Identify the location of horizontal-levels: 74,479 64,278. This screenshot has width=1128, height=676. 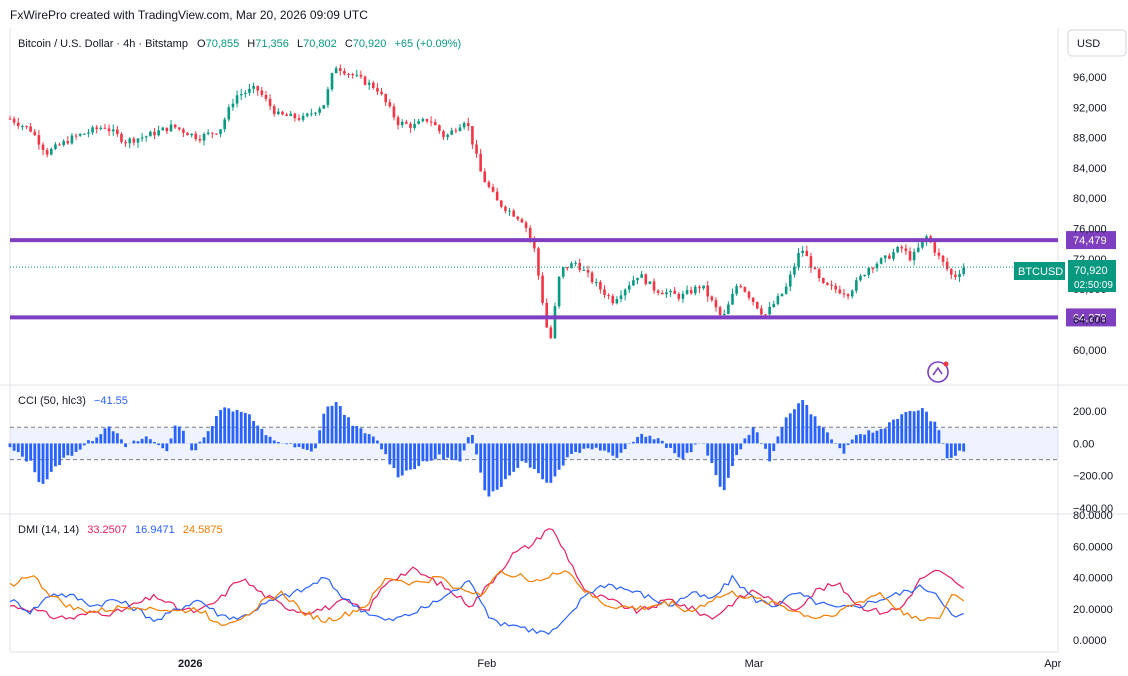
(563, 279).